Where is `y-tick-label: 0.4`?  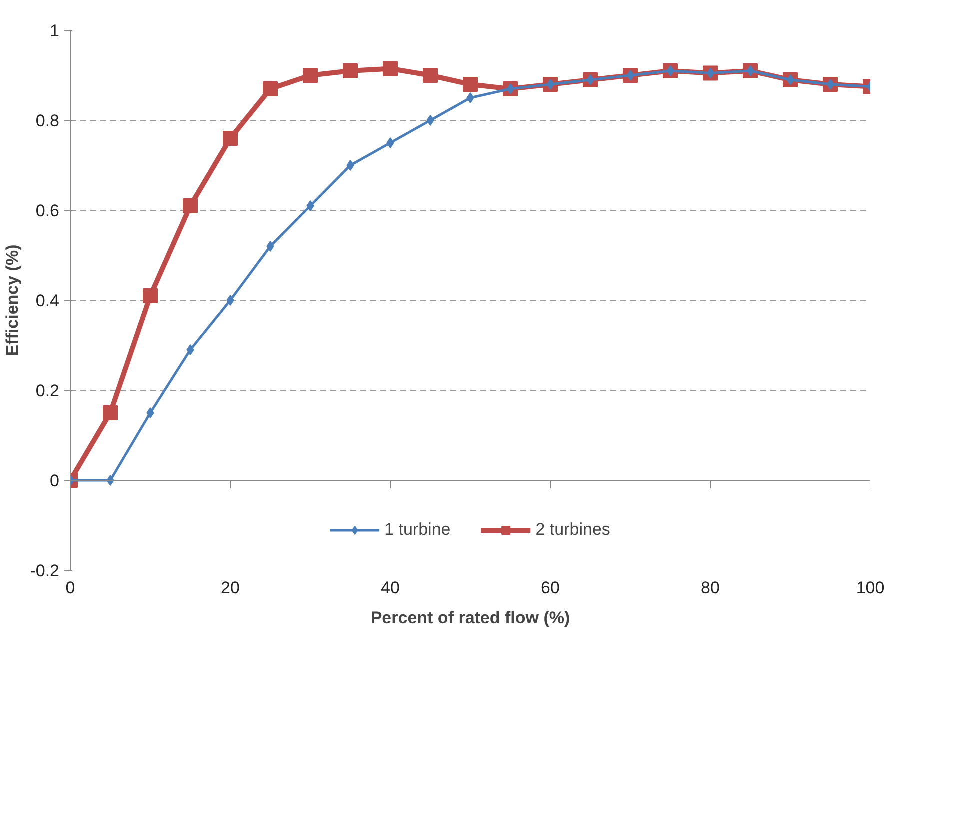 y-tick-label: 0.4 is located at coordinates (48, 301).